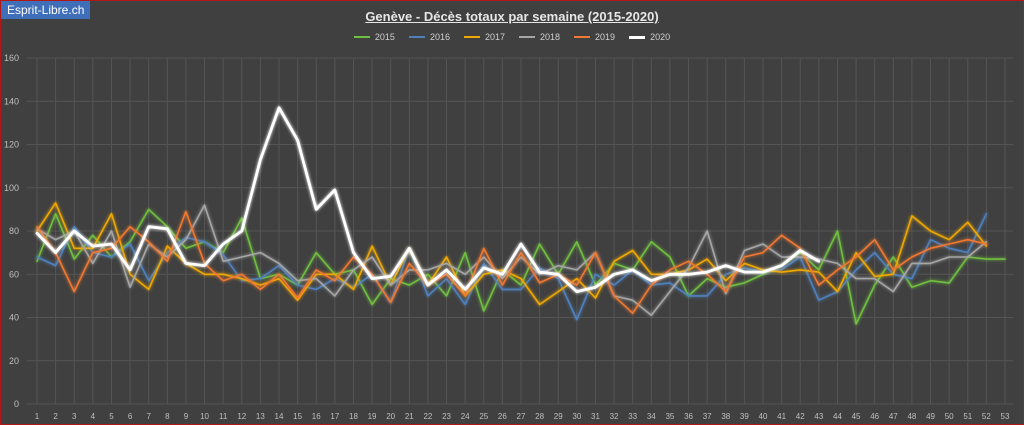 This screenshot has height=425, width=1024. Describe the element at coordinates (707, 416) in the screenshot. I see `x-tick-label: 37` at that location.